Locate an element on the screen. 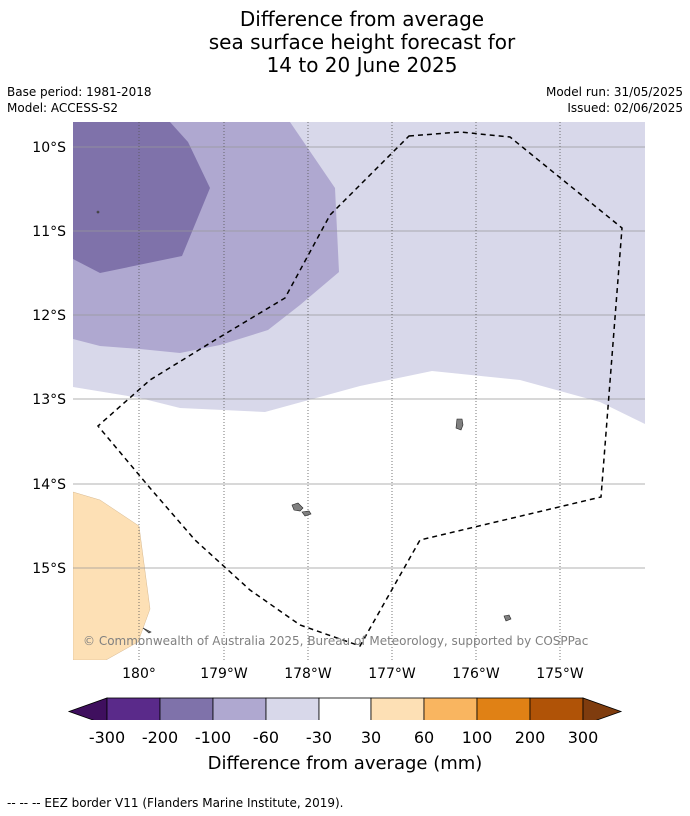 The image size is (690, 816). lon-label: 179°W is located at coordinates (224, 674).